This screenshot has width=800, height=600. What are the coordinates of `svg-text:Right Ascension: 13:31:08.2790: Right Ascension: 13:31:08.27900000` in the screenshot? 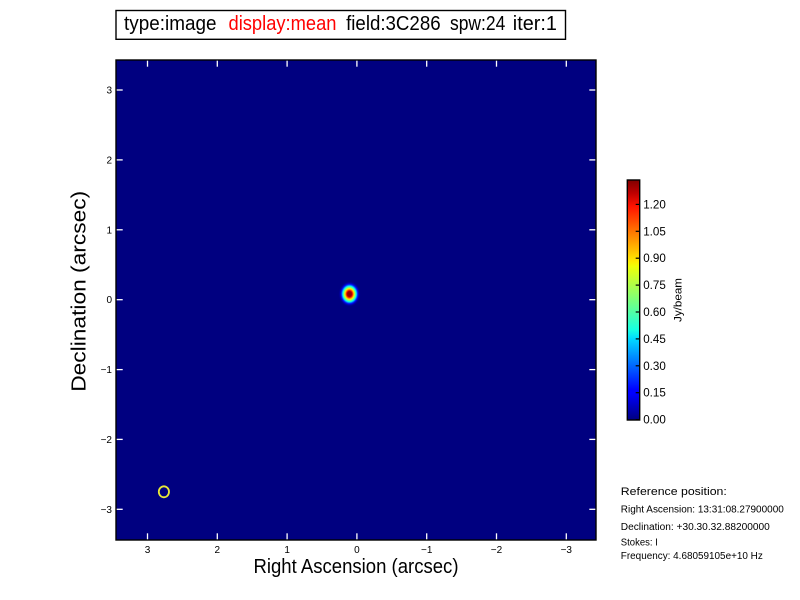 It's located at (702, 510).